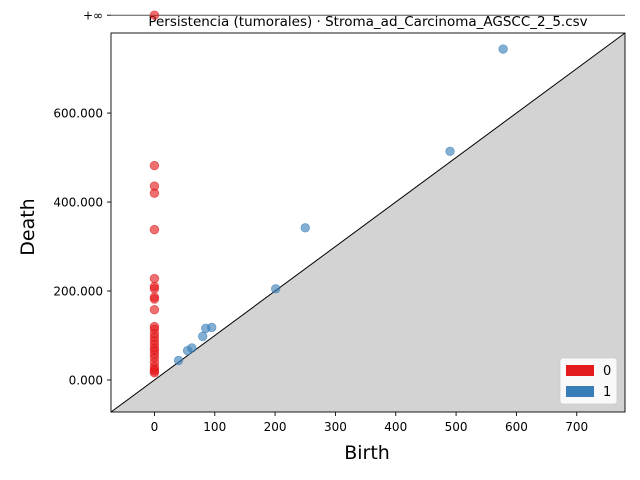 The image size is (640, 480). Describe the element at coordinates (607, 392) in the screenshot. I see `legend-label-1: 1` at that location.